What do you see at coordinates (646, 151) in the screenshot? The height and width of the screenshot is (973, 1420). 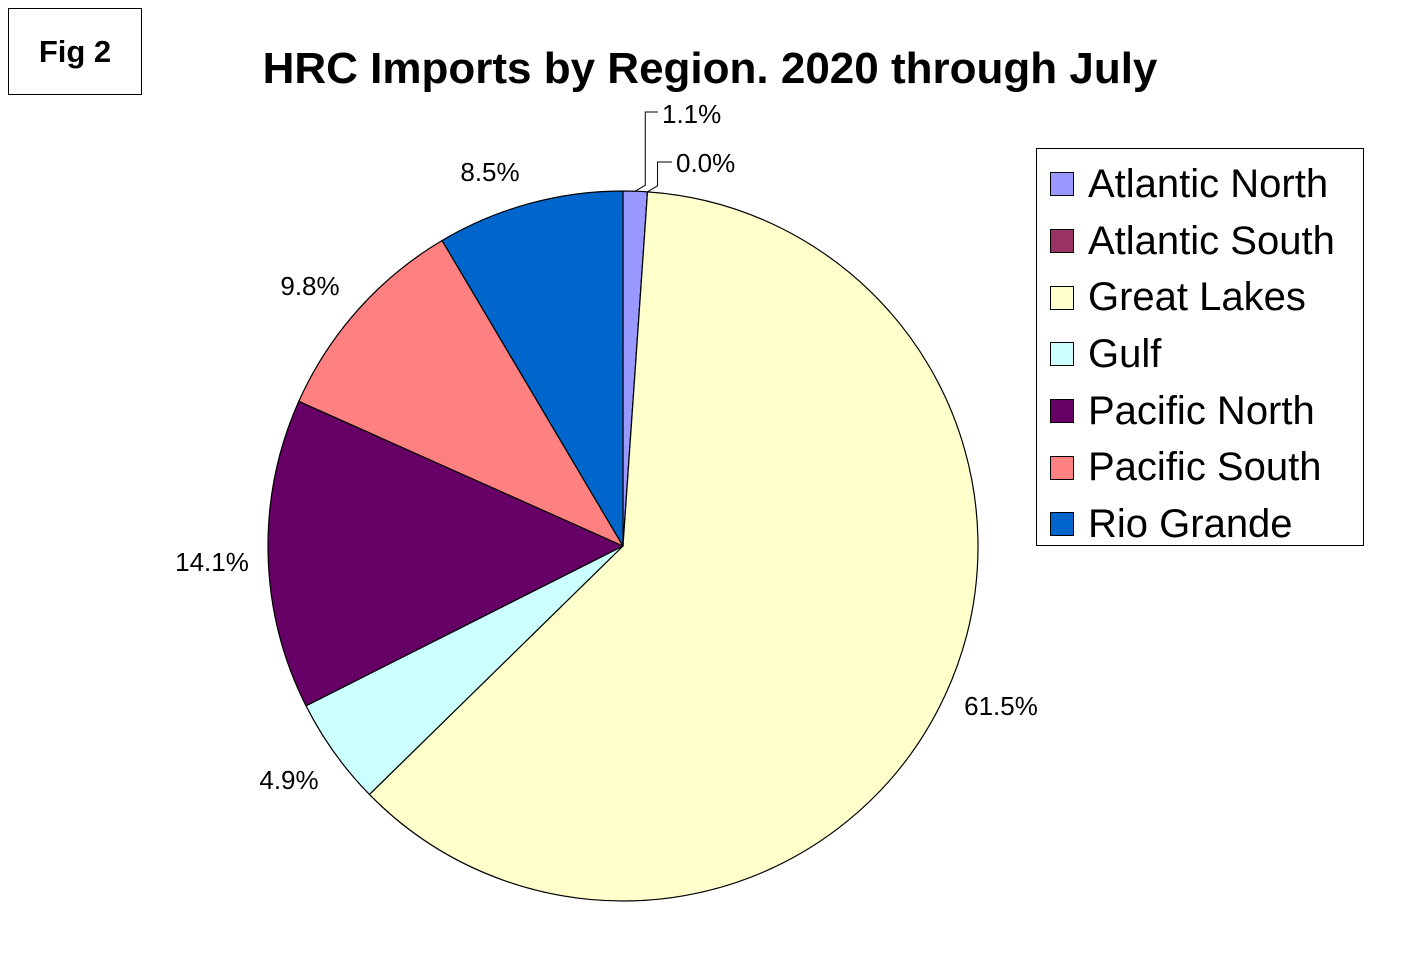 I see `leader-line-atlantic-north` at bounding box center [646, 151].